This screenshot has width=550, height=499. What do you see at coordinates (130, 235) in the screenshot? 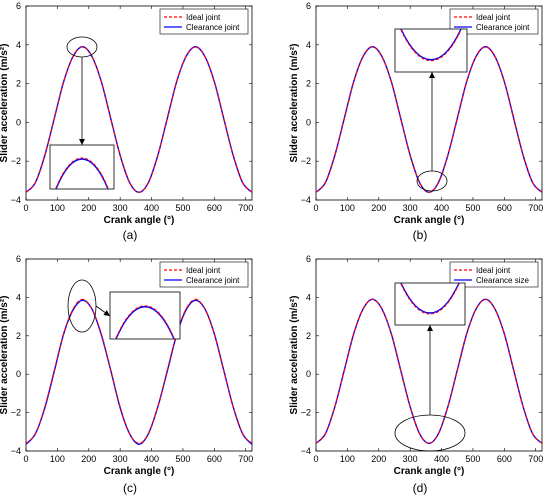
I see `panel-label: (a)` at bounding box center [130, 235].